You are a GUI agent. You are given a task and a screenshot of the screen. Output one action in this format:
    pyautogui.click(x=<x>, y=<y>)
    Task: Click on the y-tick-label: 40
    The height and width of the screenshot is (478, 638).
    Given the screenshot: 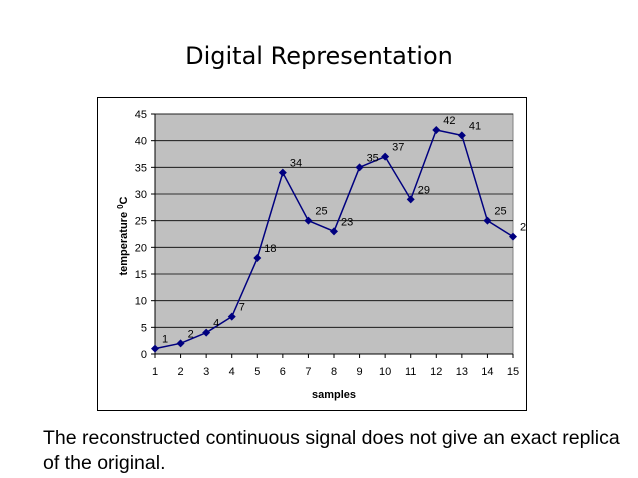 What is the action you would take?
    pyautogui.click(x=141, y=142)
    